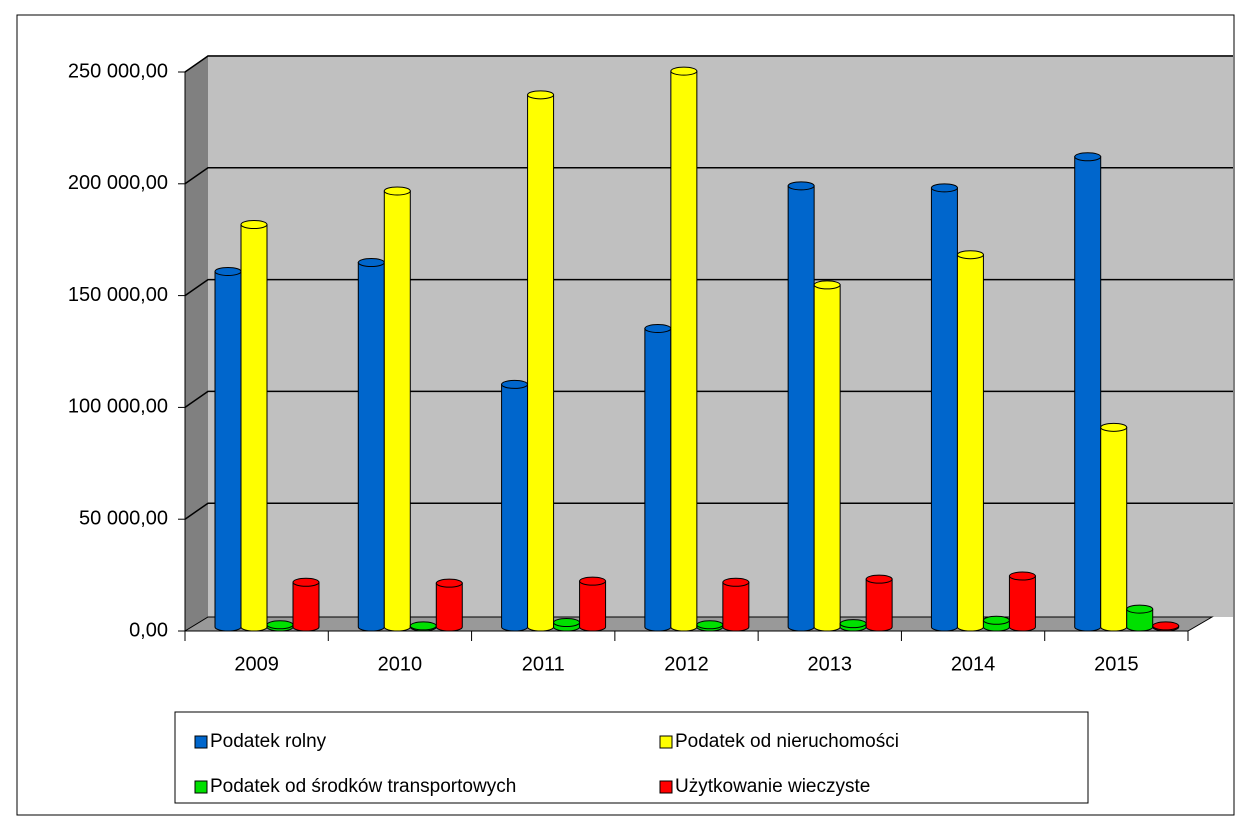 The image size is (1236, 816). Describe the element at coordinates (787, 741) in the screenshot. I see `legend-label: Podatek od nieruchomości` at that location.